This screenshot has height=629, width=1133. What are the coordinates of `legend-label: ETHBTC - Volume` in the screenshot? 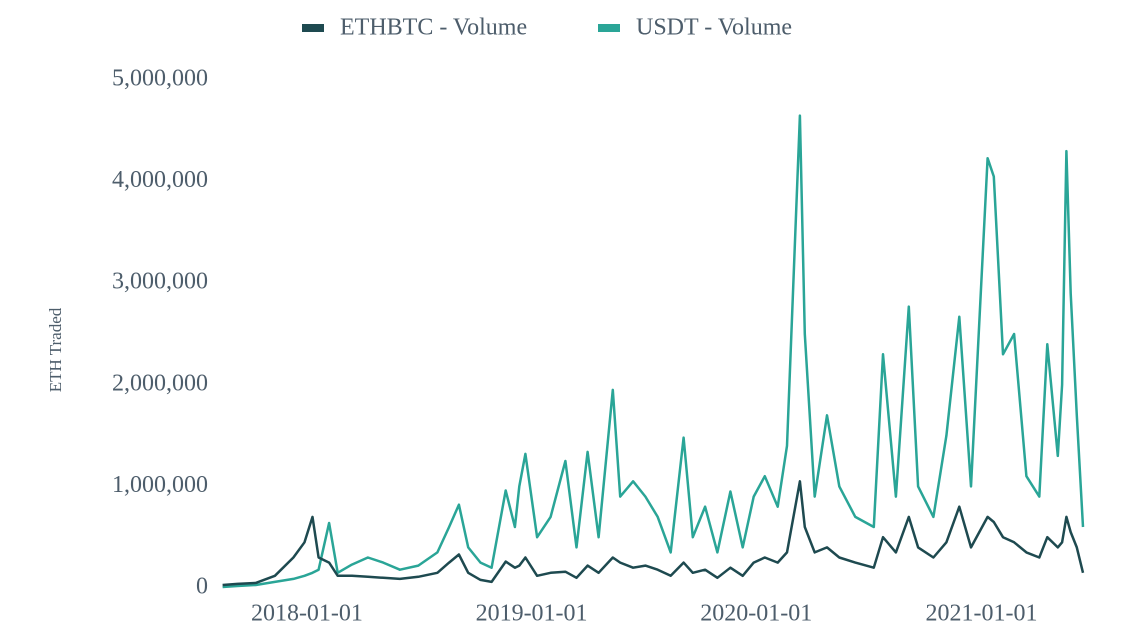 It's located at (433, 28).